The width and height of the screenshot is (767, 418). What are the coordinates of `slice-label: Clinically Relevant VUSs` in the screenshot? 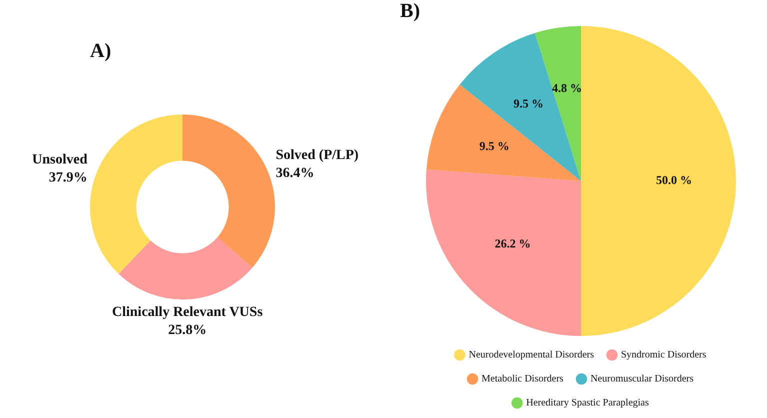 It's located at (188, 312).